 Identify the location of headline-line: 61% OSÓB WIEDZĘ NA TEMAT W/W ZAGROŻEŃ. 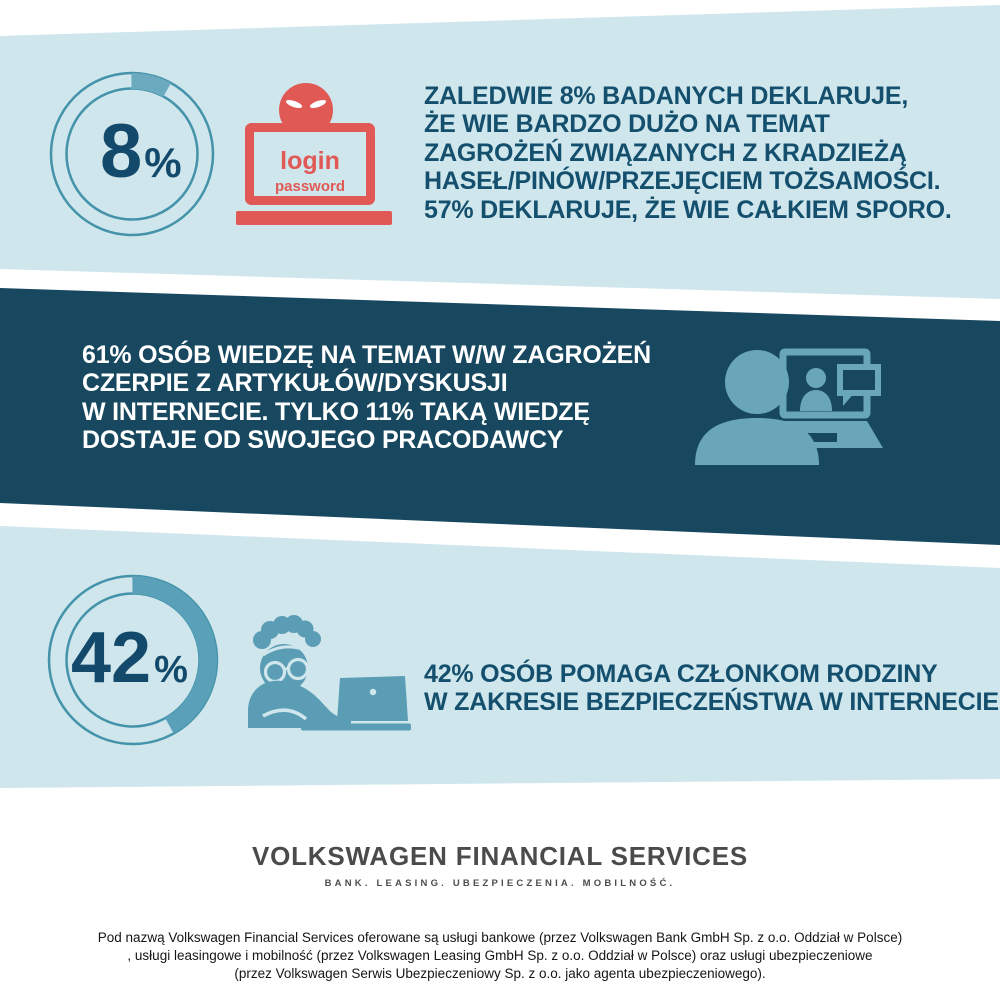
(366, 355).